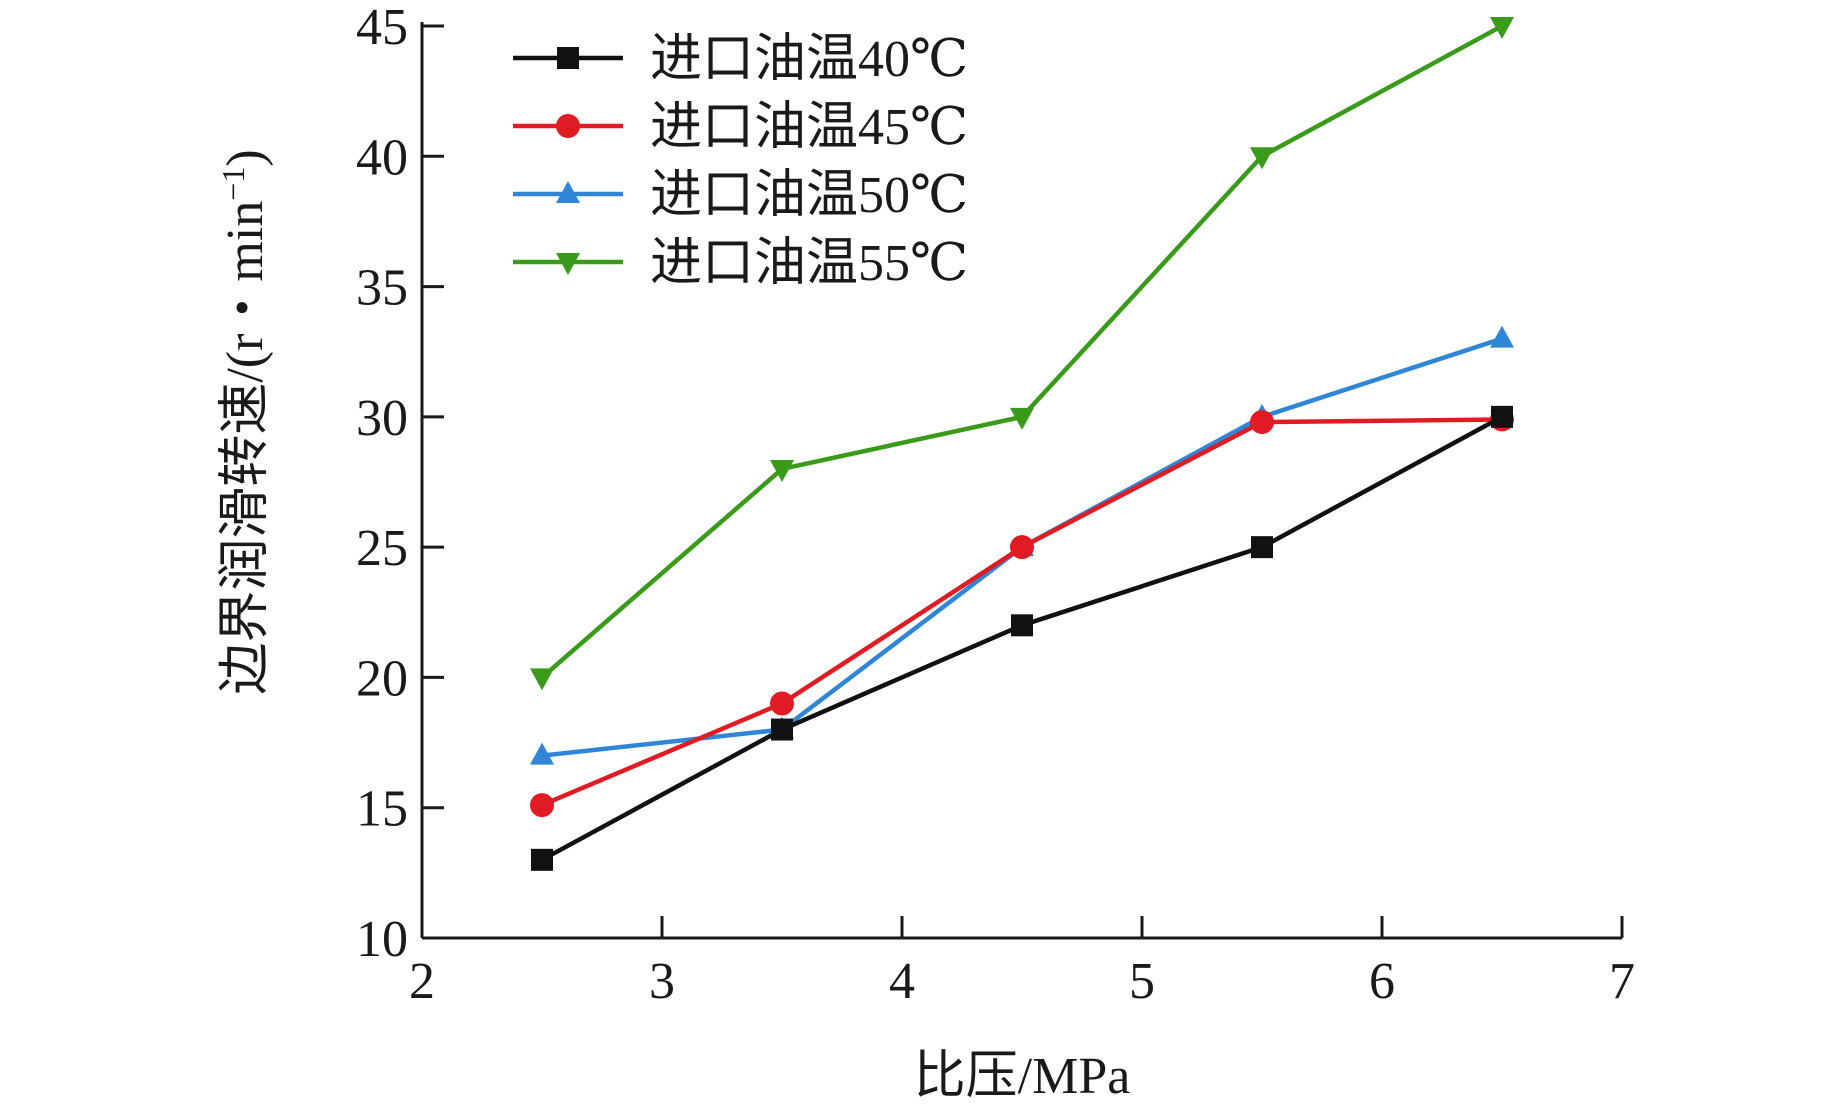 This screenshot has width=1843, height=1108. Describe the element at coordinates (382, 288) in the screenshot. I see `y-tick-label: 35` at that location.